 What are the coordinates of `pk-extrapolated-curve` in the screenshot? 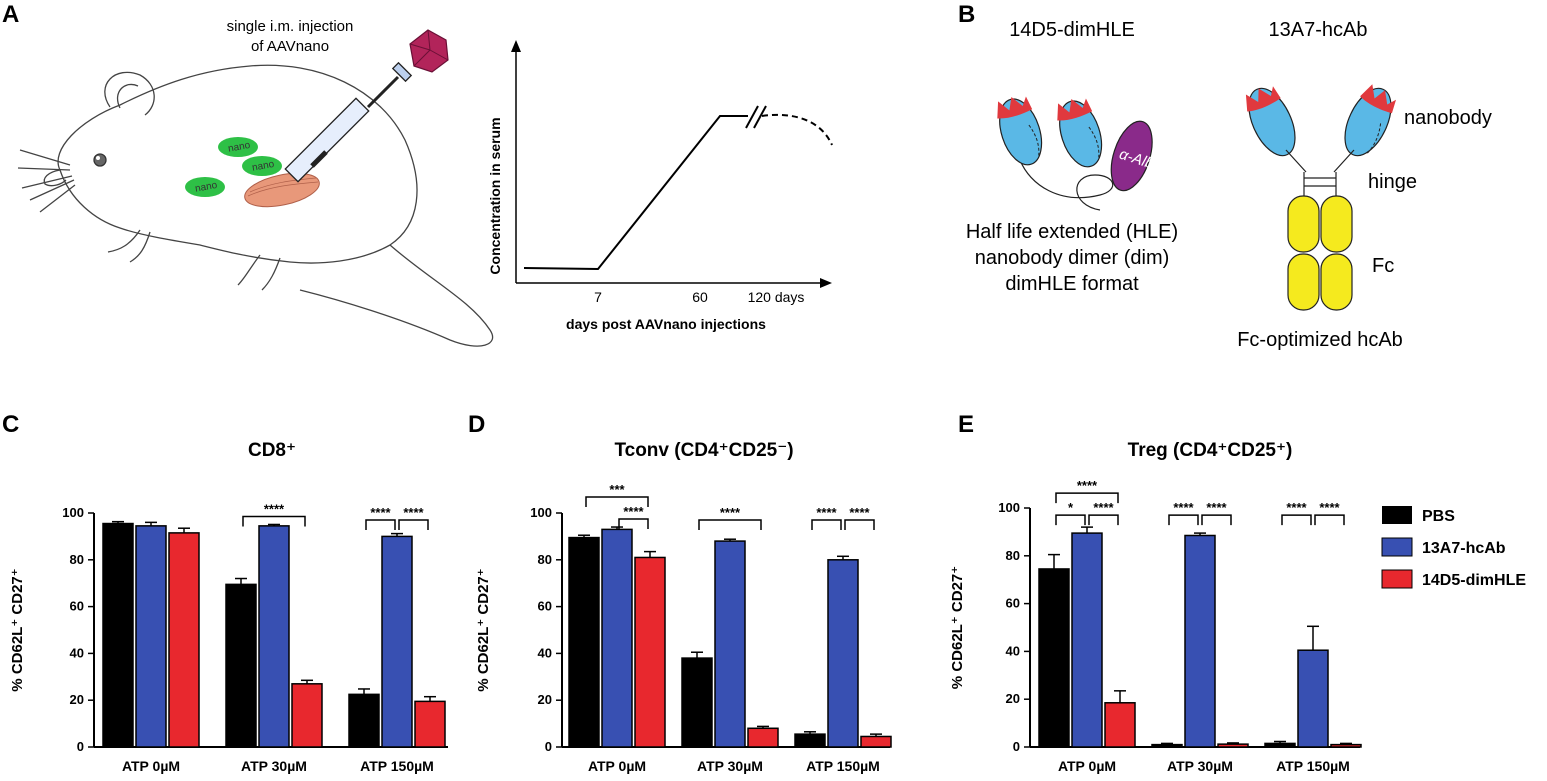 It's located at (797, 129).